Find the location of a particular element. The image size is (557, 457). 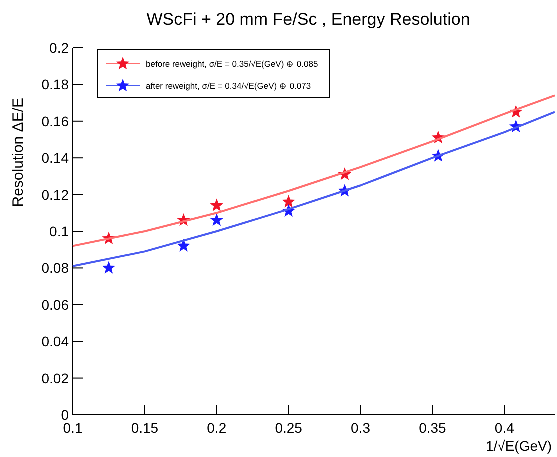

y-tick-label: 0.02 is located at coordinates (56, 378).